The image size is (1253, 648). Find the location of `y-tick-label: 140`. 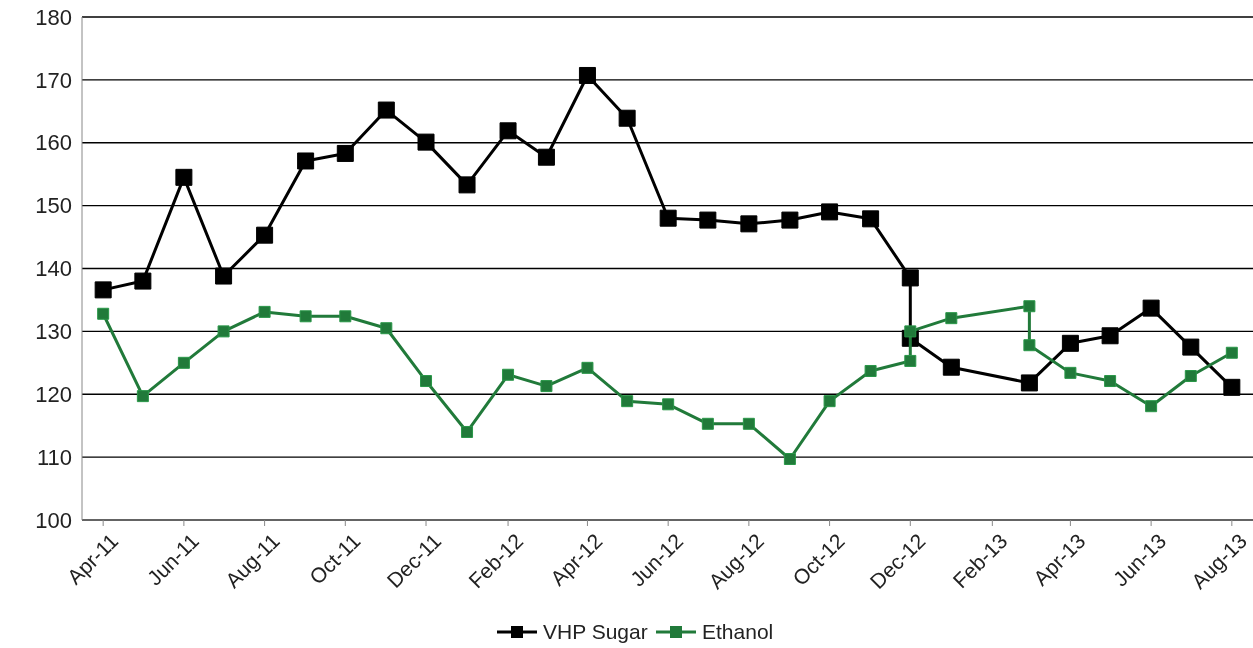

y-tick-label: 140 is located at coordinates (53, 269).